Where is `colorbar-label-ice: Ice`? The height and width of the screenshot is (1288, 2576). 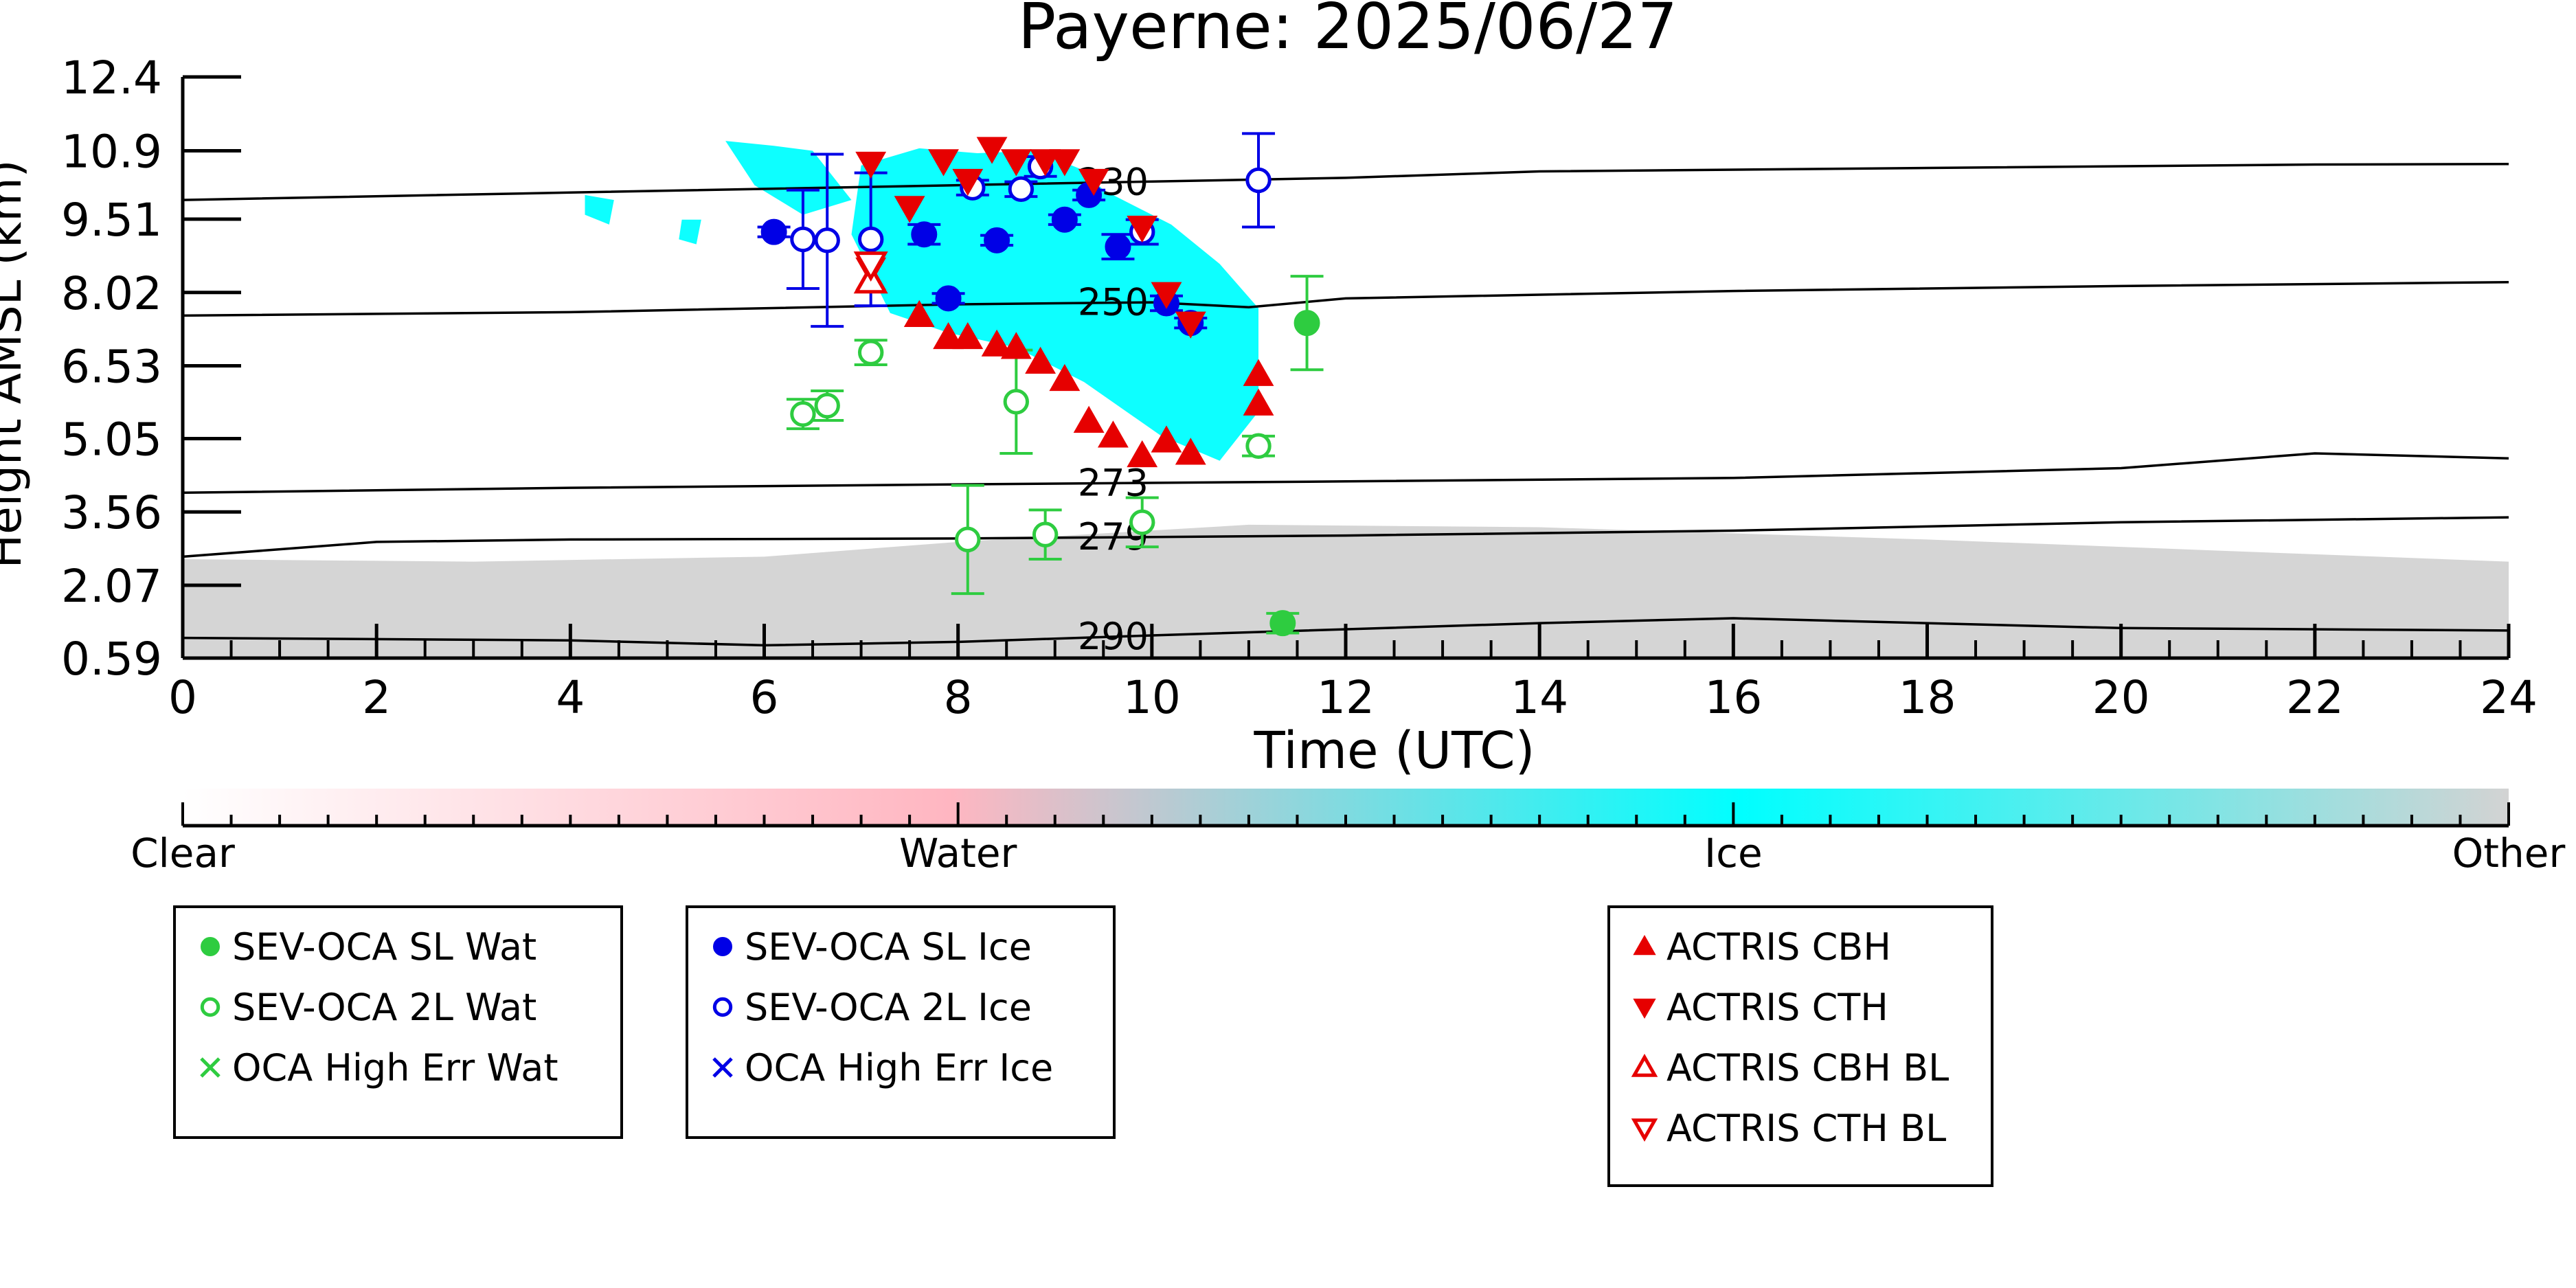 colorbar-label-ice: Ice is located at coordinates (1733, 853).